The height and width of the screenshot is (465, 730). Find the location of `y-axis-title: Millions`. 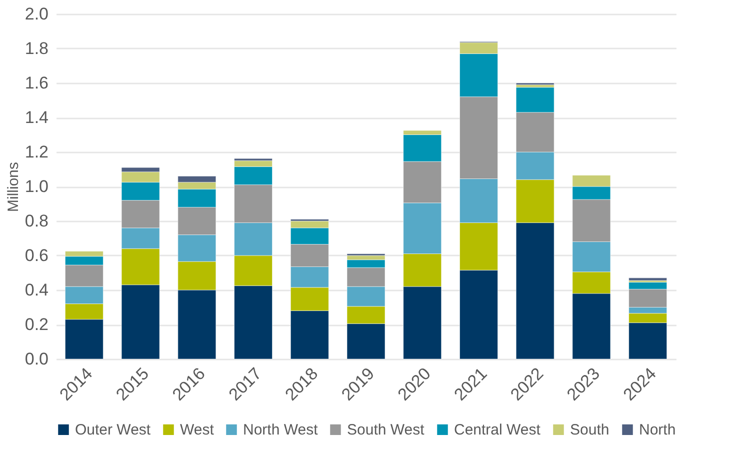

y-axis-title: Millions is located at coordinates (13, 187).